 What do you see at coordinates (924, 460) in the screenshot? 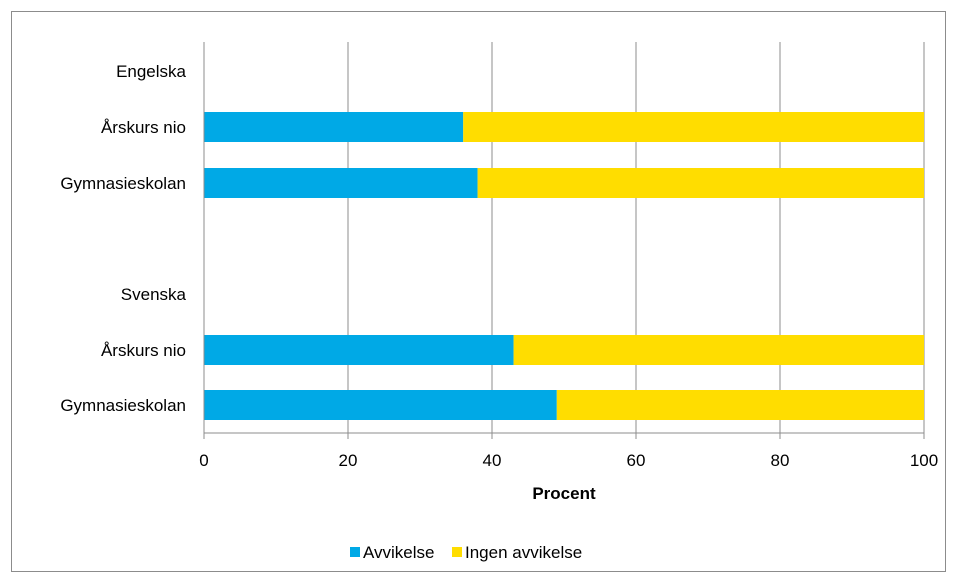
I see `x-tick-label: 100` at bounding box center [924, 460].